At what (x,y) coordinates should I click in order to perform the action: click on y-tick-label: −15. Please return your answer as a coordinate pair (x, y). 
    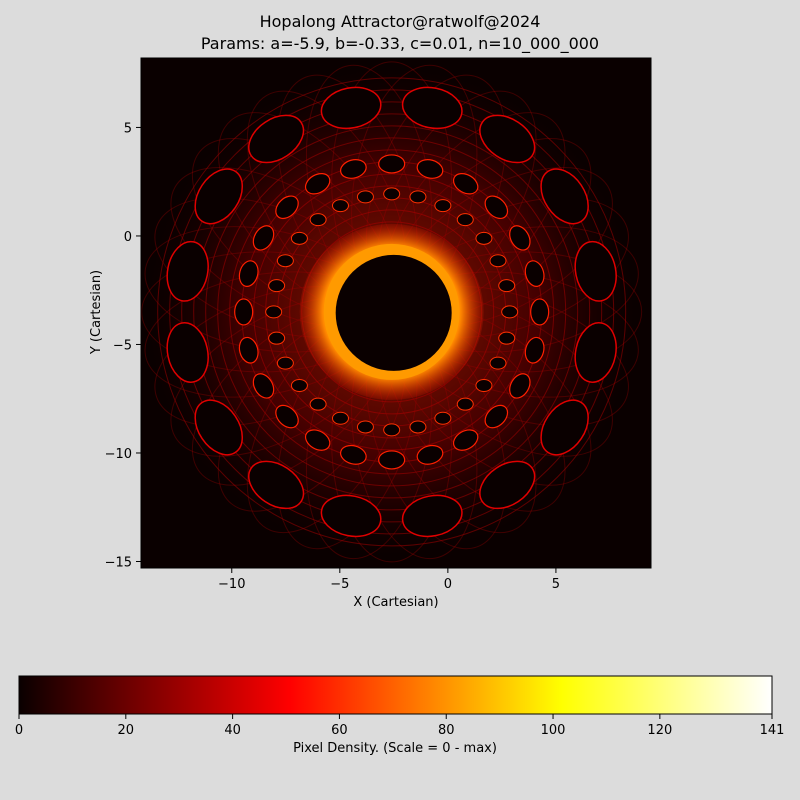
    Looking at the image, I should click on (118, 562).